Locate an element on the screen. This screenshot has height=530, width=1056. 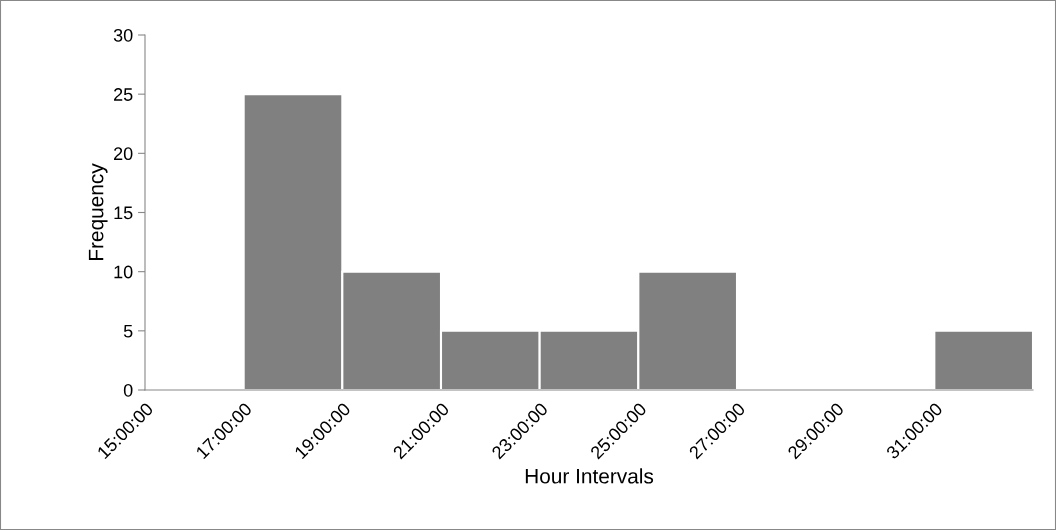
y-tick-label: 20 is located at coordinates (123, 154).